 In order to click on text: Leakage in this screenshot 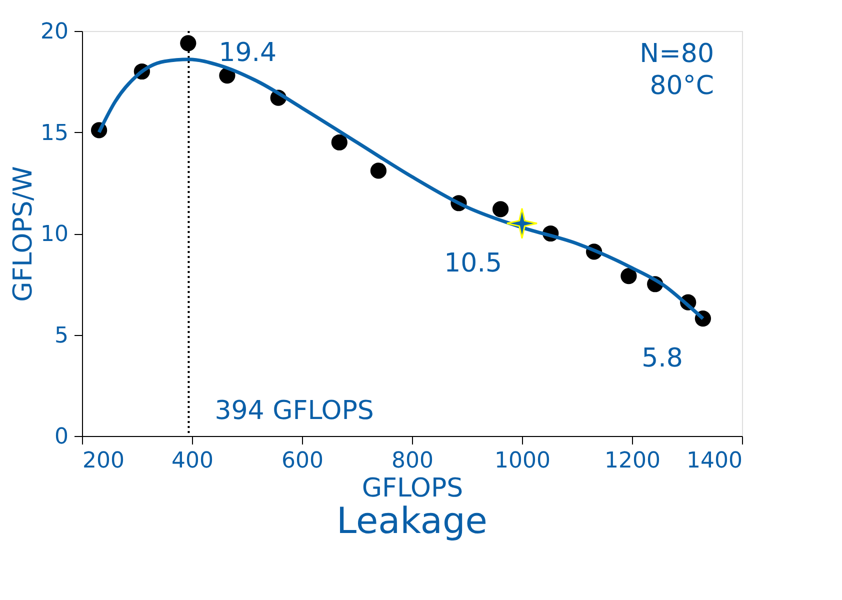, I will do `click(412, 521)`.